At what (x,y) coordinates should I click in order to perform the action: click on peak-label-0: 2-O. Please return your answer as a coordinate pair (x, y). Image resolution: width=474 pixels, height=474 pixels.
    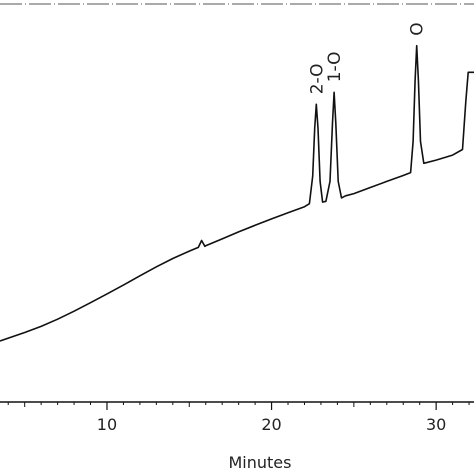
    Looking at the image, I should click on (317, 78).